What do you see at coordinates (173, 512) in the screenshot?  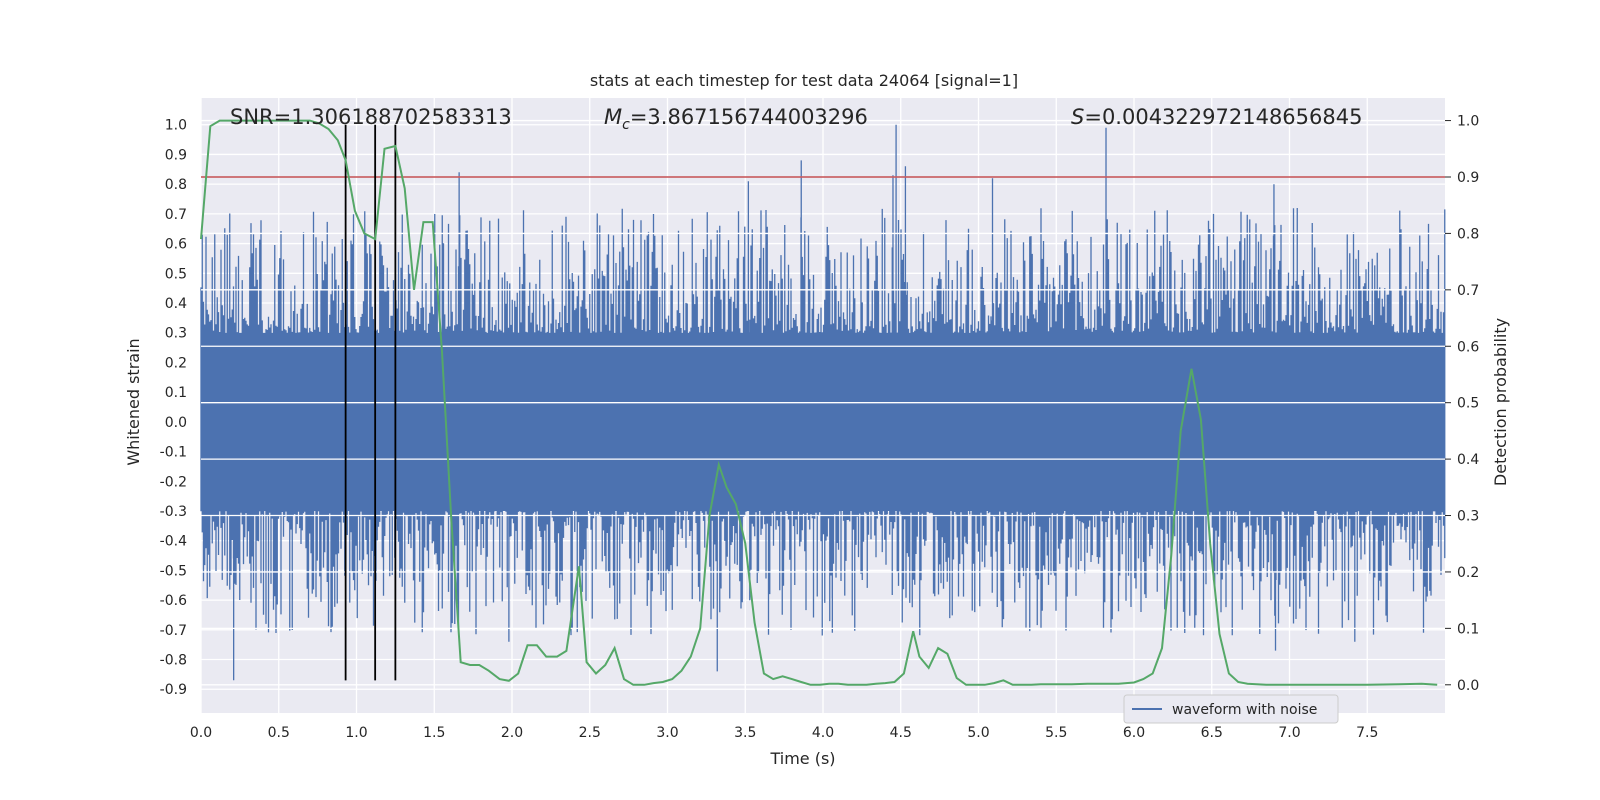 I see `y-tick-label-left: -0.3` at bounding box center [173, 512].